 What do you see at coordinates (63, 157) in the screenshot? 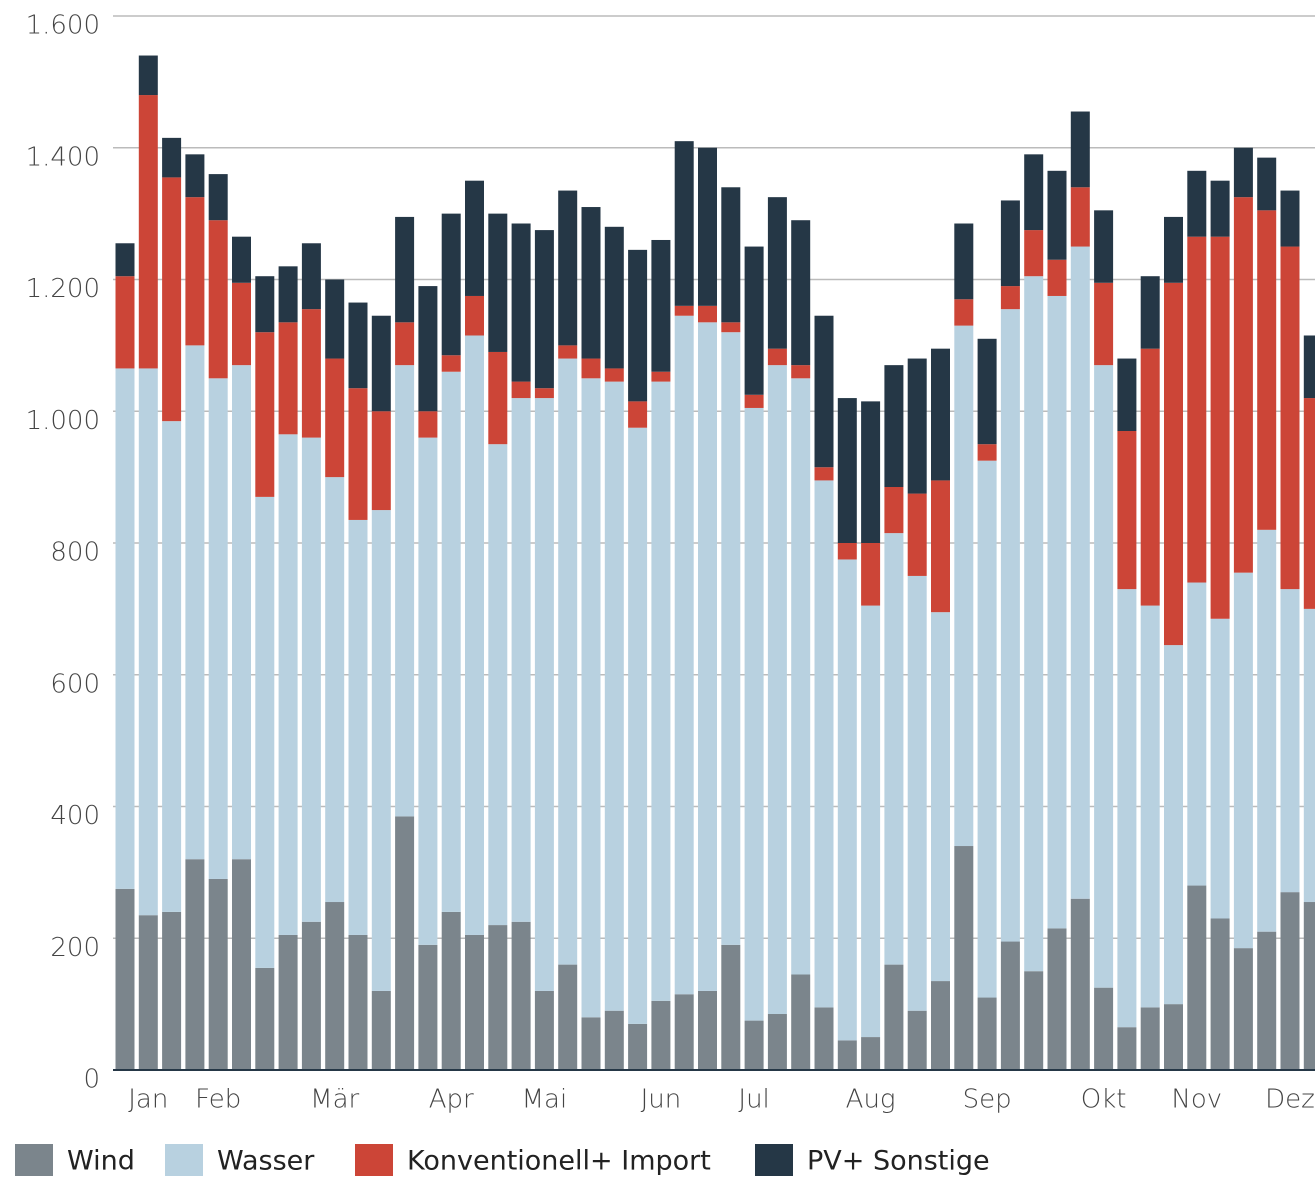
I see `y-tick-label: 1.400` at bounding box center [63, 157].